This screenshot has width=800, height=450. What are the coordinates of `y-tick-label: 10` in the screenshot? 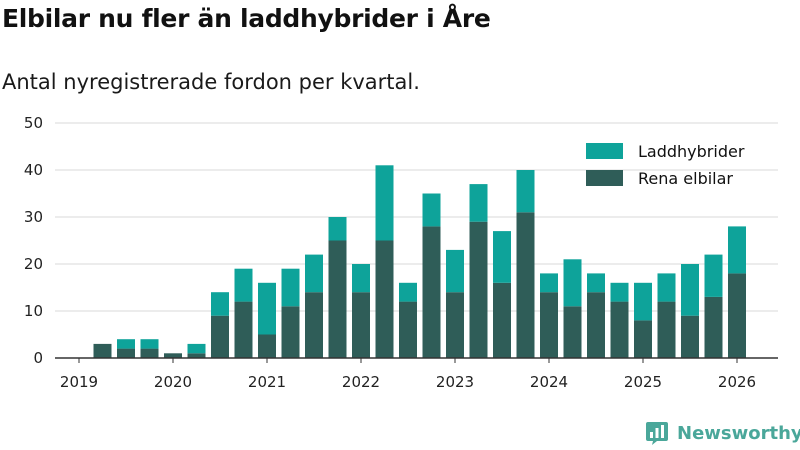 It's located at (33, 311).